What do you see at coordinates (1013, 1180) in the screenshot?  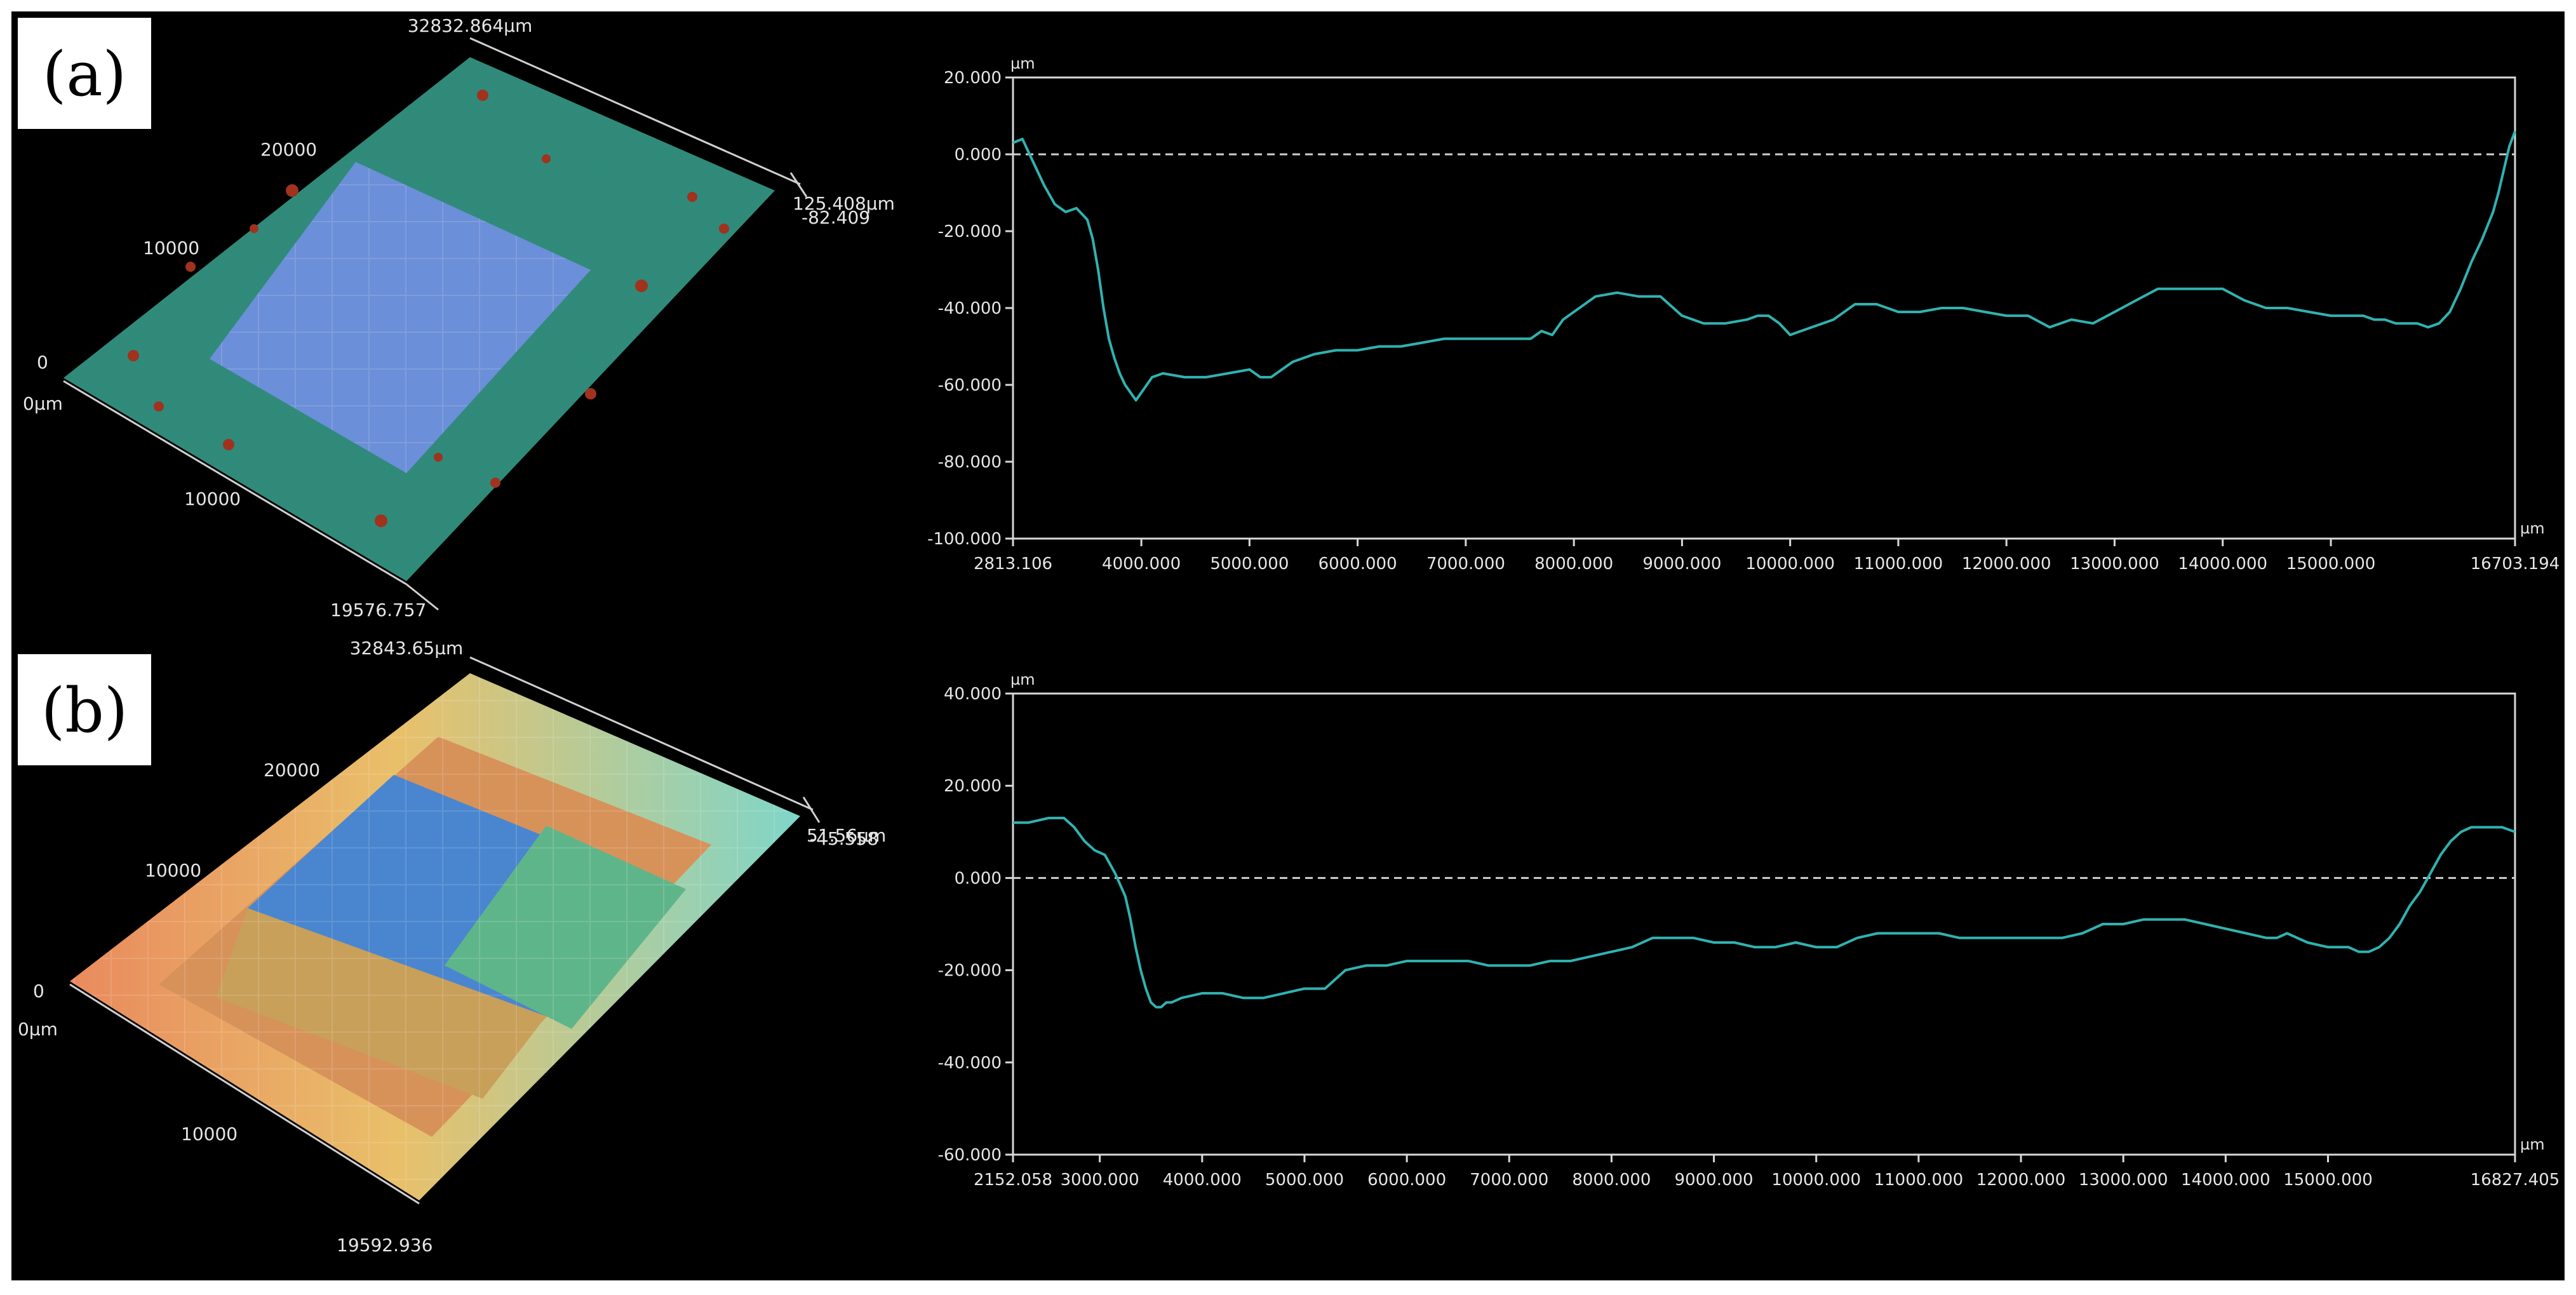 I see `x-tick-label: 2152.058` at bounding box center [1013, 1180].